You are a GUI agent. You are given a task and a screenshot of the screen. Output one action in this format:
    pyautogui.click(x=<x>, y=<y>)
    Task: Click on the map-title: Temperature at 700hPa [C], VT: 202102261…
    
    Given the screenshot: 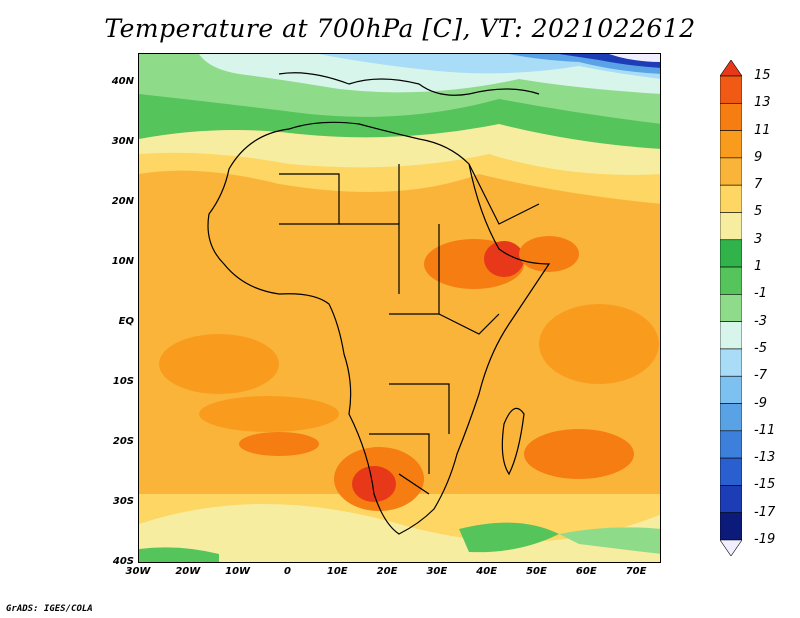 What is the action you would take?
    pyautogui.click(x=400, y=28)
    